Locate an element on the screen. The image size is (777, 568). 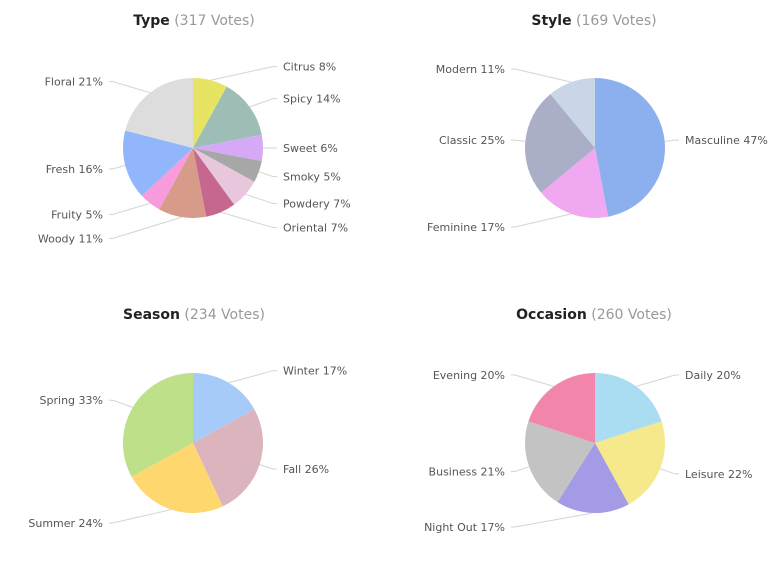
slice-label-modern: Modern 11% is located at coordinates (470, 69).